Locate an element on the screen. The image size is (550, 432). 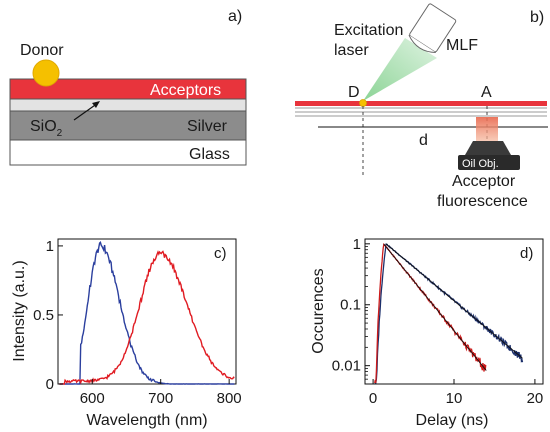
sio2-layer is located at coordinates (128, 105).